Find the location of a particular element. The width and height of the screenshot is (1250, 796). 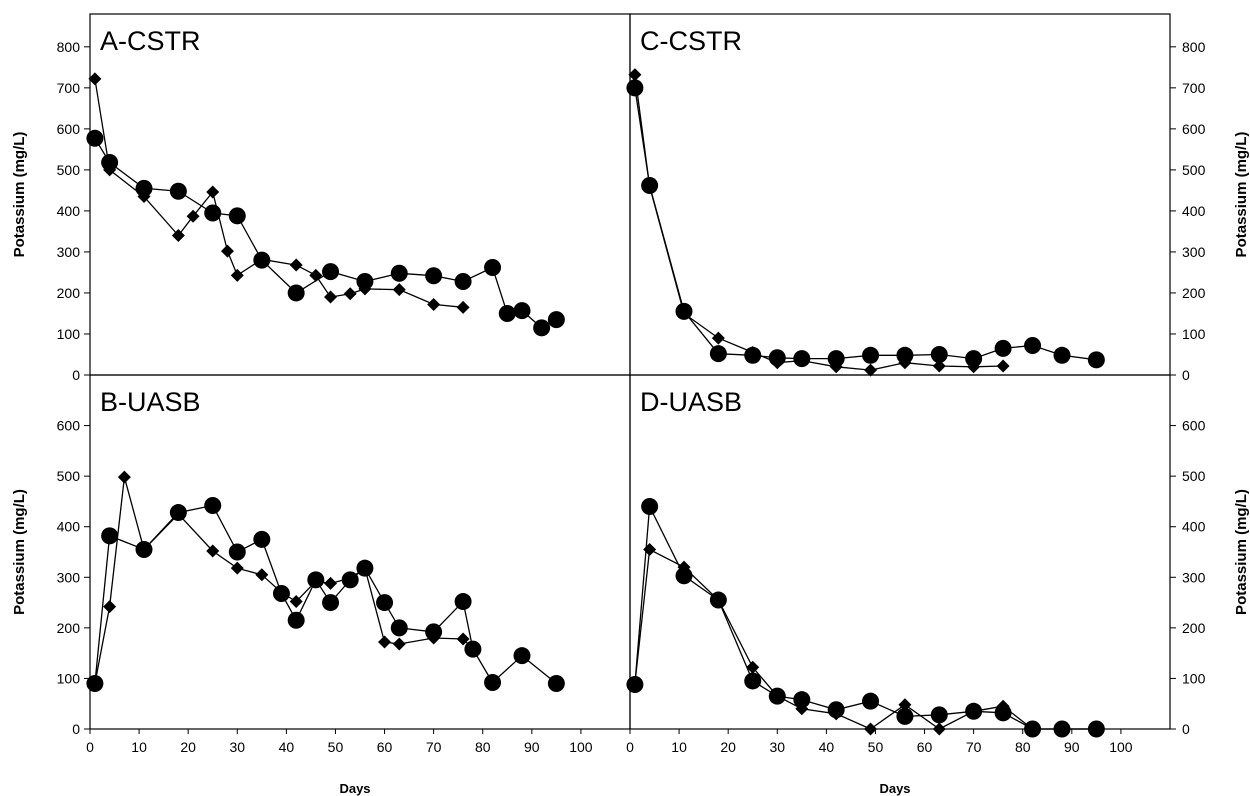

x-tick-label: 20 is located at coordinates (188, 747).